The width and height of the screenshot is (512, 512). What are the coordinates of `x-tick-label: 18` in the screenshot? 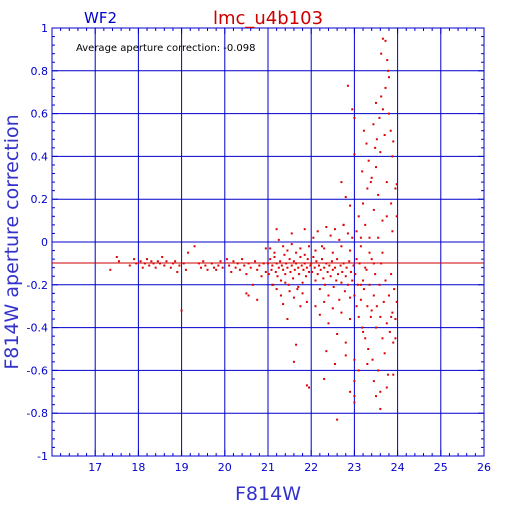 It's located at (138, 467).